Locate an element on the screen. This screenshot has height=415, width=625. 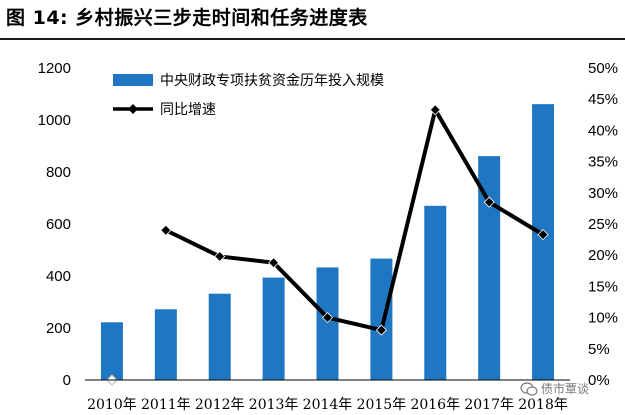
right-y-axis: 0% 5% 10% 15% 20% 25% 30% 35% 40% 45% 50% is located at coordinates (603, 224).